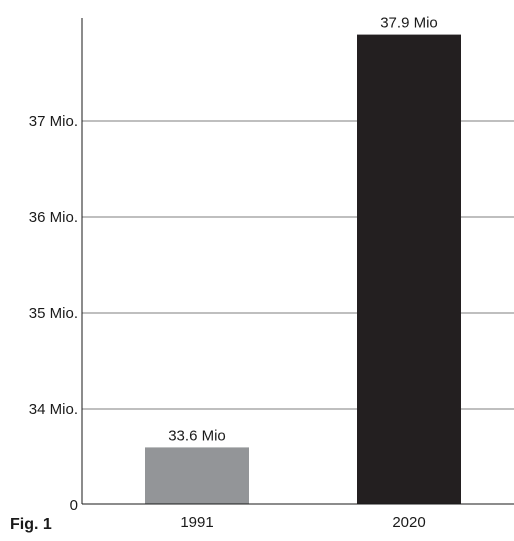 The height and width of the screenshot is (541, 514). Describe the element at coordinates (53, 409) in the screenshot. I see `y-tick-label: 34 Mio.` at that location.